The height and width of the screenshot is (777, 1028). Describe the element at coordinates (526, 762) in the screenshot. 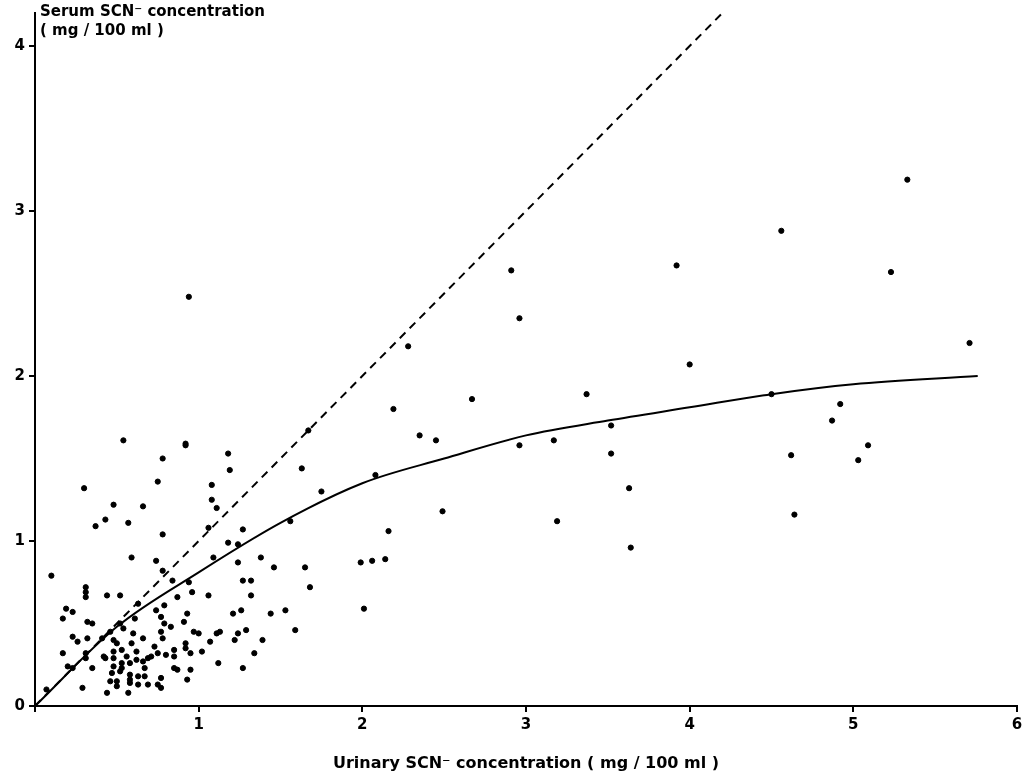

I see `x-axis-title: Urinary SCN⁻ concentration ( mg / 100 ml )` at that location.